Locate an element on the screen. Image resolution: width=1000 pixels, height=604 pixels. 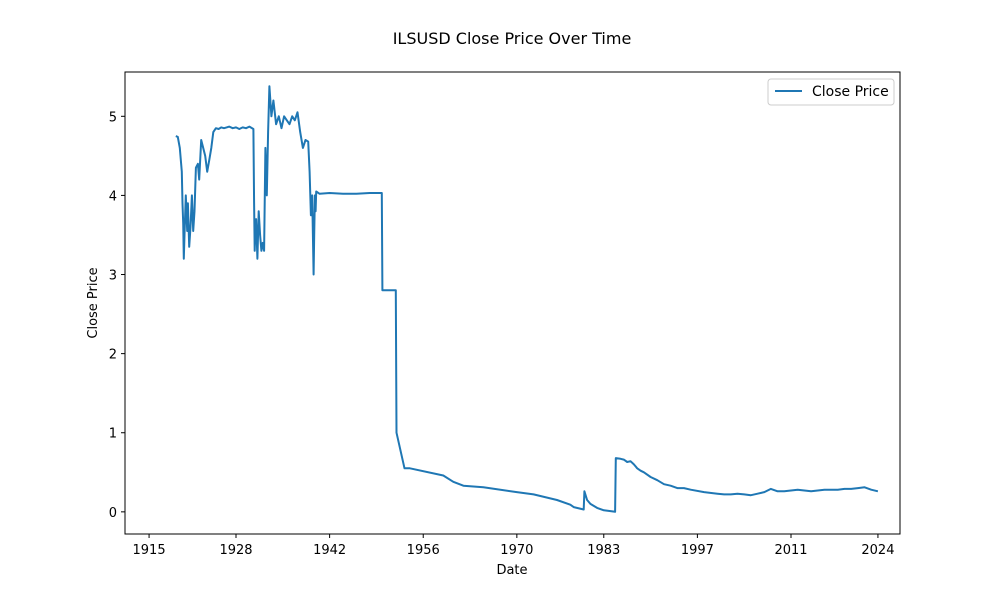
x-tick-label: 1983 is located at coordinates (603, 550).